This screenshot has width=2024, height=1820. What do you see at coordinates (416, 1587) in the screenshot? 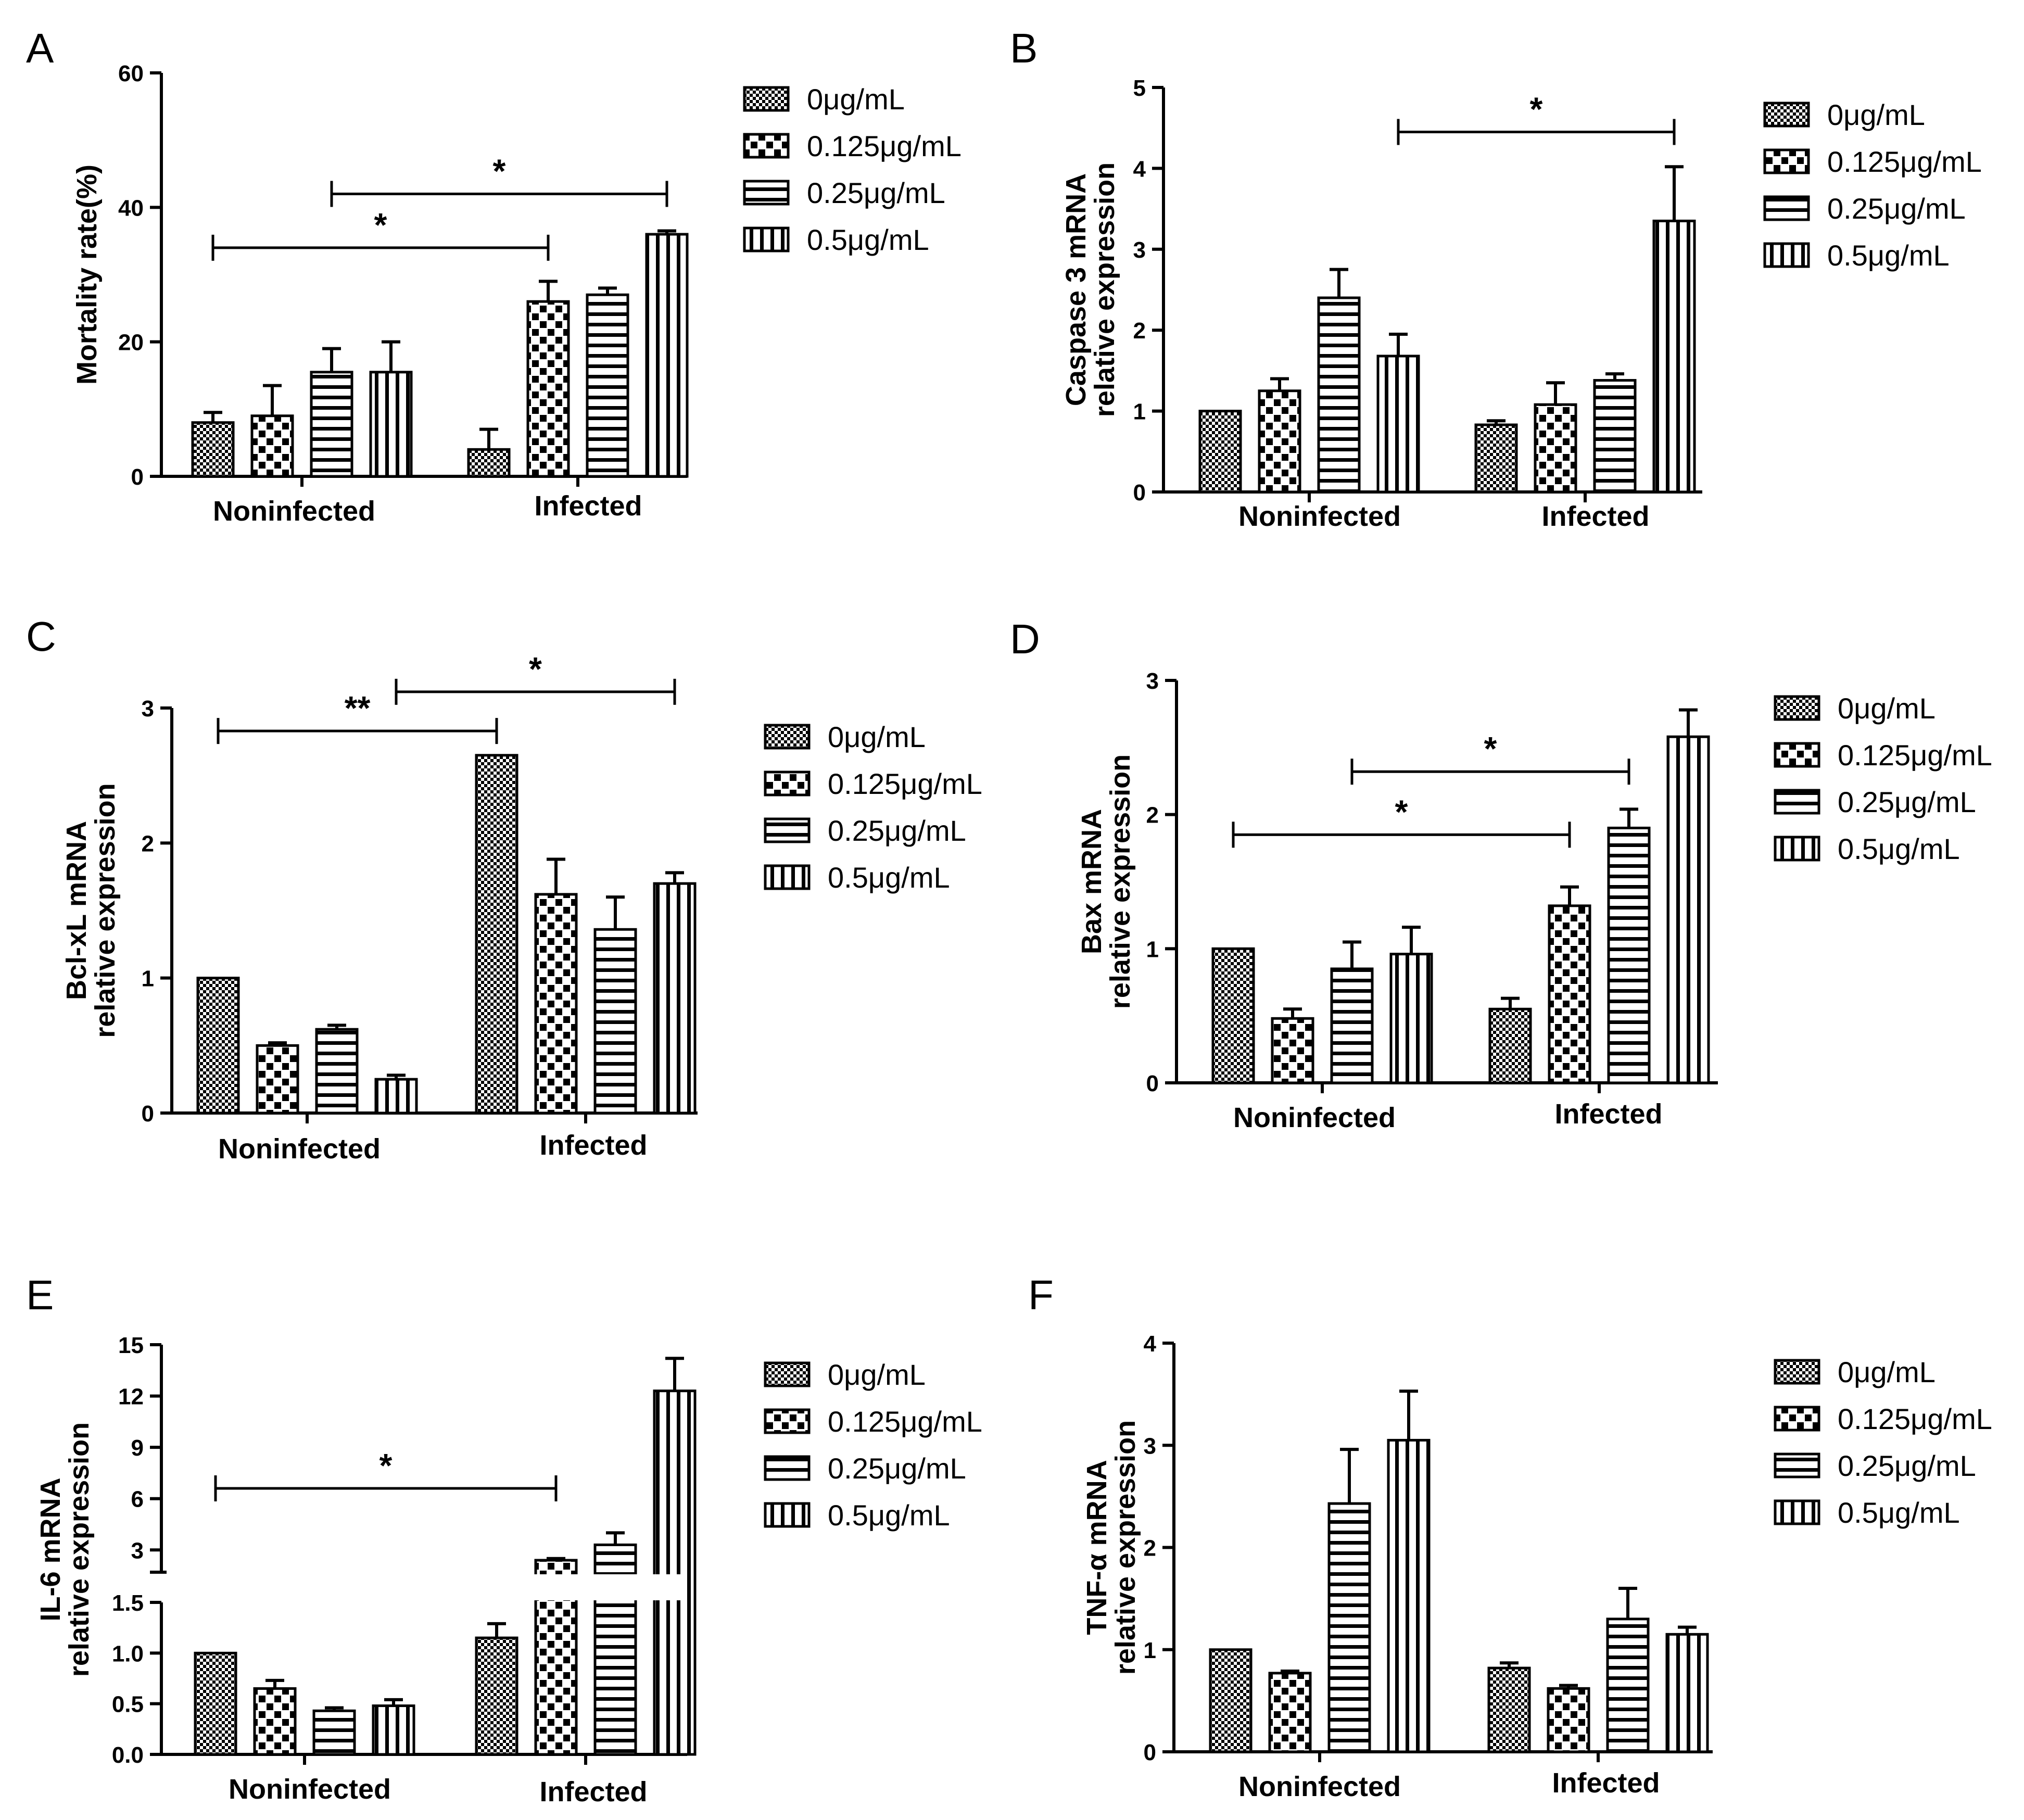
I see `axis-break-gap` at bounding box center [416, 1587].